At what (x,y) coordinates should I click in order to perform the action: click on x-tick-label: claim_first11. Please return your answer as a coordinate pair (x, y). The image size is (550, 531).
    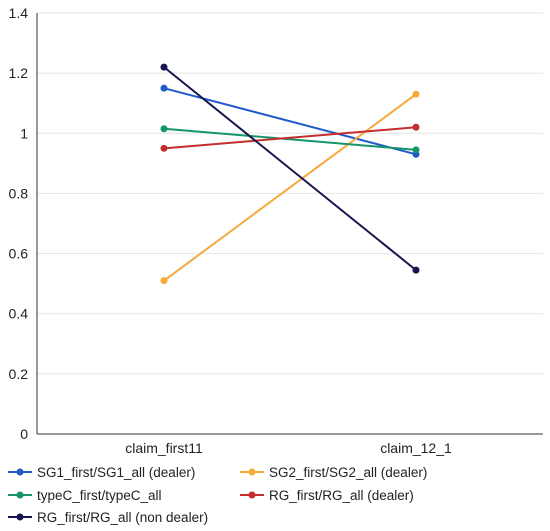
    Looking at the image, I should click on (164, 448).